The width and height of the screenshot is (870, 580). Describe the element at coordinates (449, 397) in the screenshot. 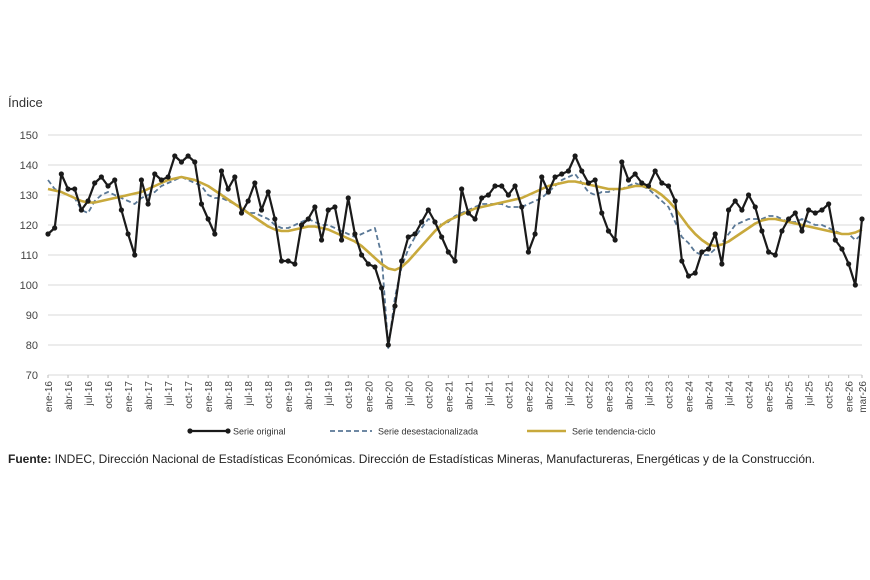

I see `x-tick-label: ene-21` at that location.